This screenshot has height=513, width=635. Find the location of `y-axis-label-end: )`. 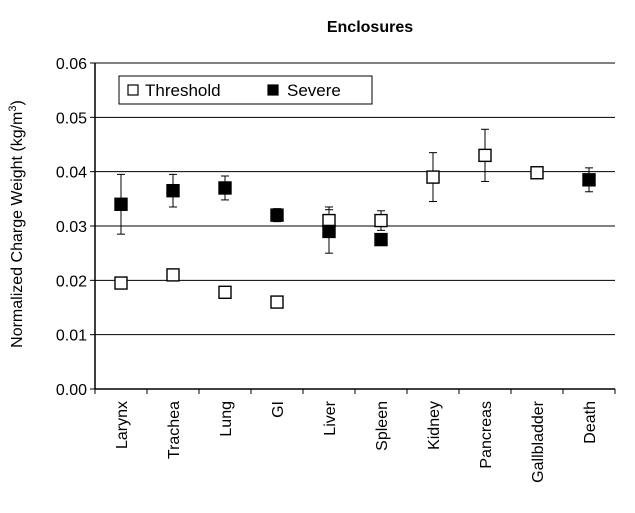

y-axis-label-end: ) is located at coordinates (17, 102).